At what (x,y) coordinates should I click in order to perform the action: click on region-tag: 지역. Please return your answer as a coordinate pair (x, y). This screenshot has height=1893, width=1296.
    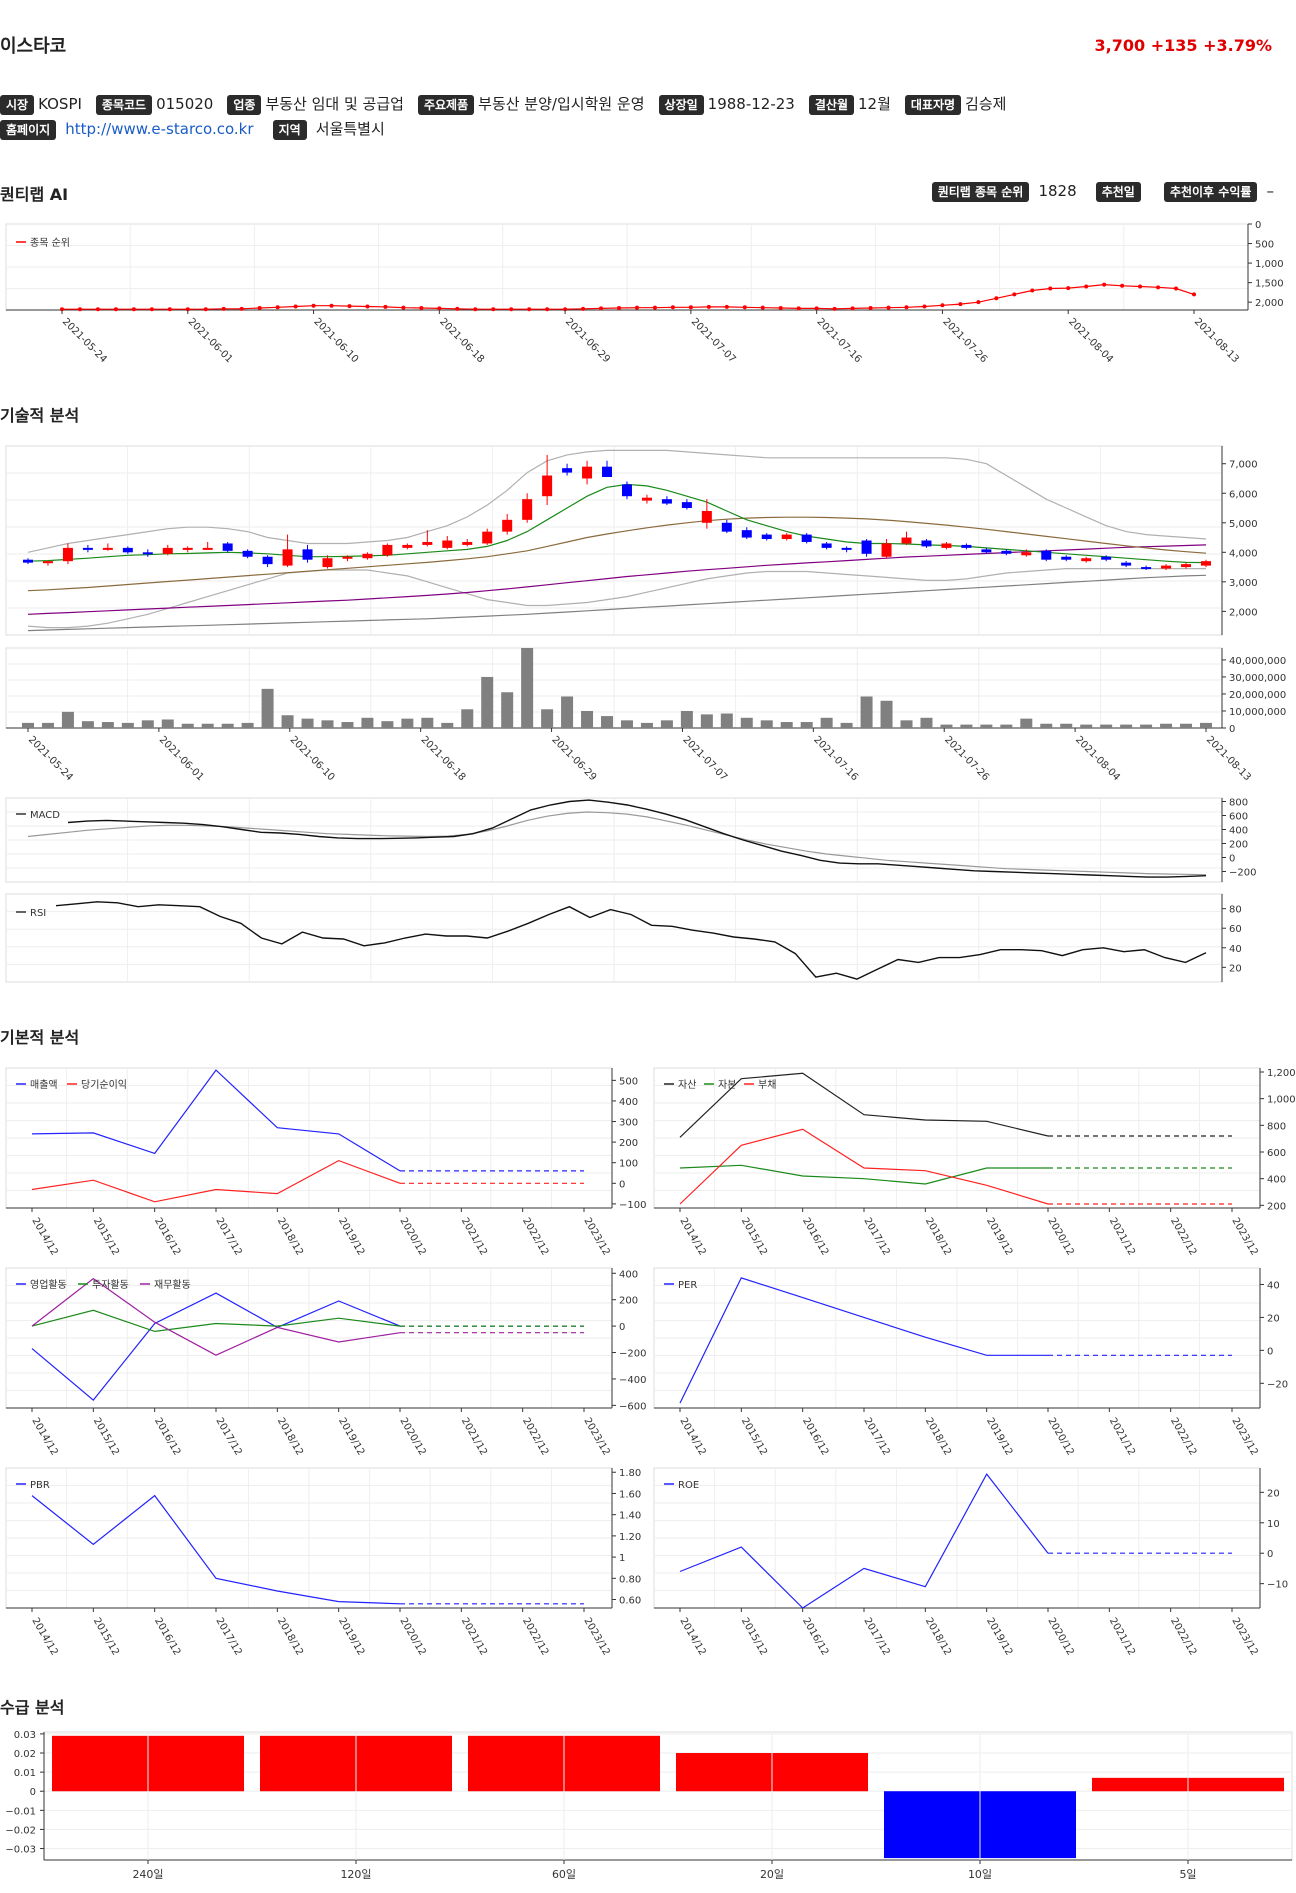
    Looking at the image, I should click on (289, 130).